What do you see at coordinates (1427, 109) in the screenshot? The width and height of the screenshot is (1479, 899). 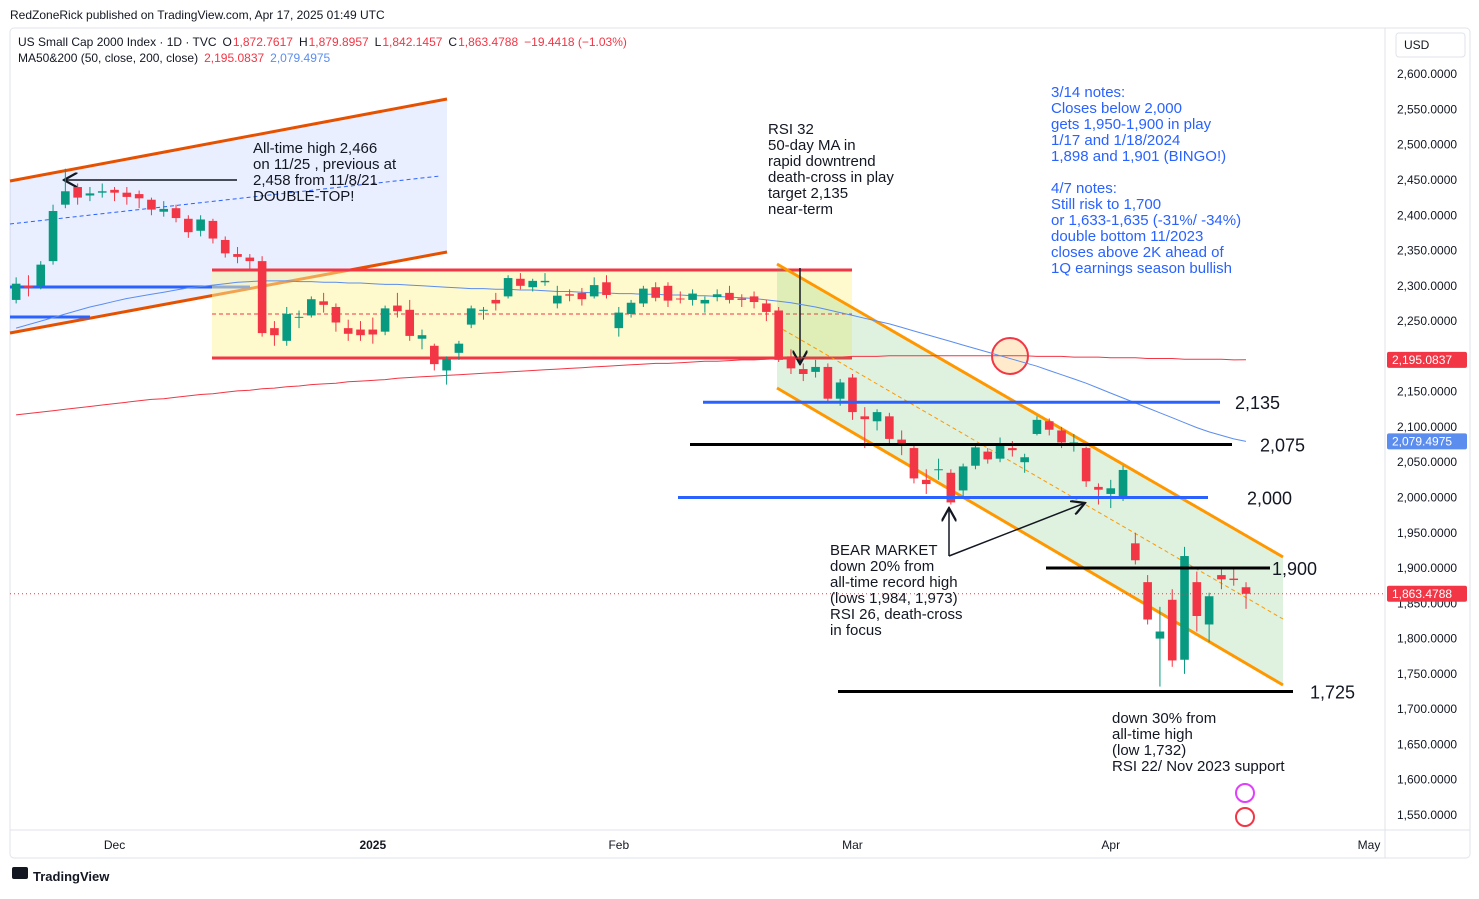 I see `y-tick-label: 2,550.0000` at bounding box center [1427, 109].